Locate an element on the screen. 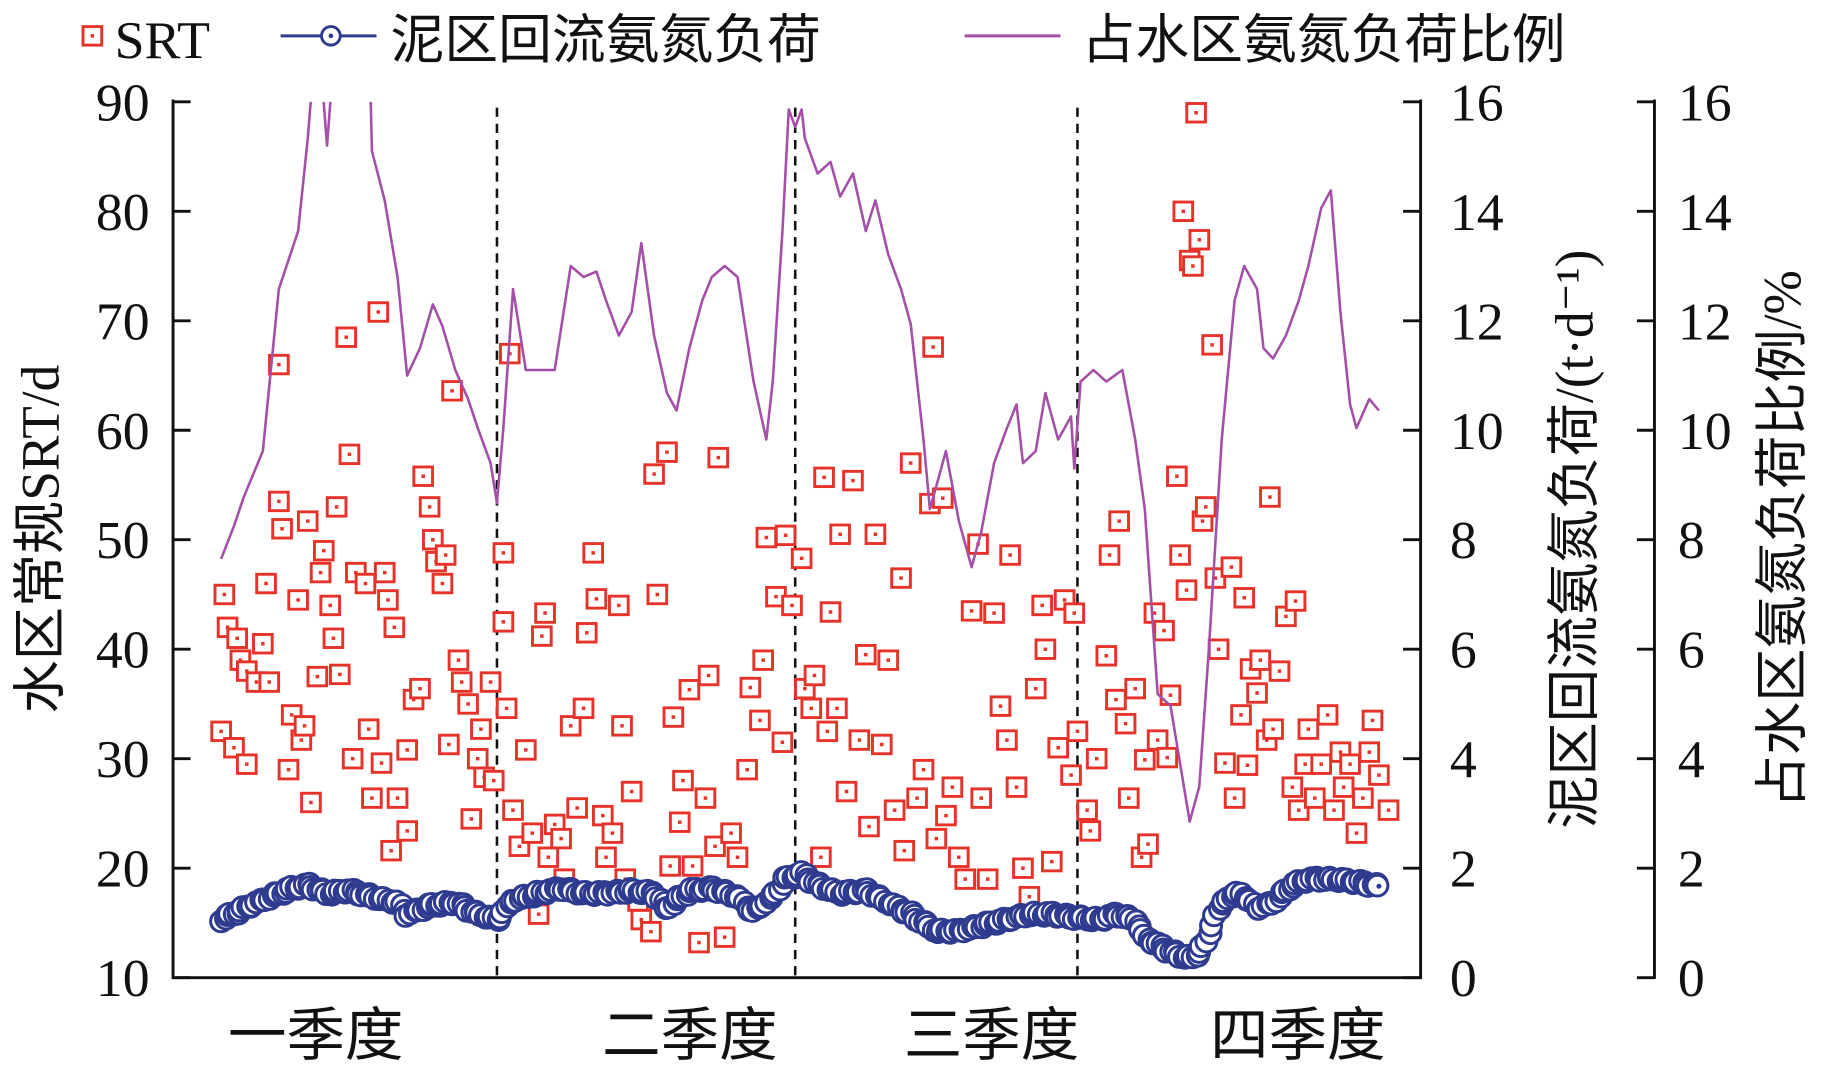 The image size is (1824, 1076). legend-item-ratio: 占水区氨氮负荷比例 is located at coordinates (1265, 40).